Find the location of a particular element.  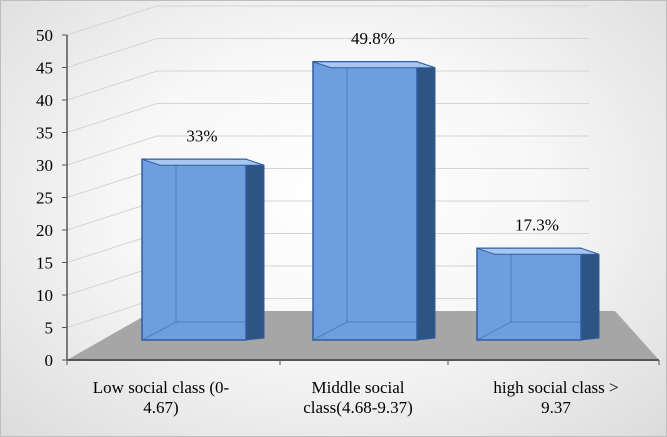

y-tick-label: 0 is located at coordinates (49, 360).